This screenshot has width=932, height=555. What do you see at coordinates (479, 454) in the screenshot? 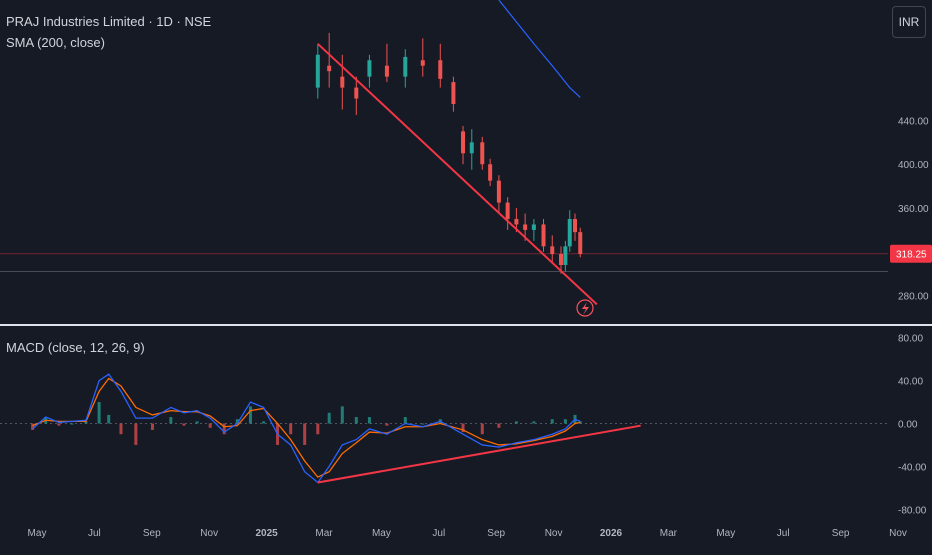
I see `macd-trendline` at bounding box center [479, 454].